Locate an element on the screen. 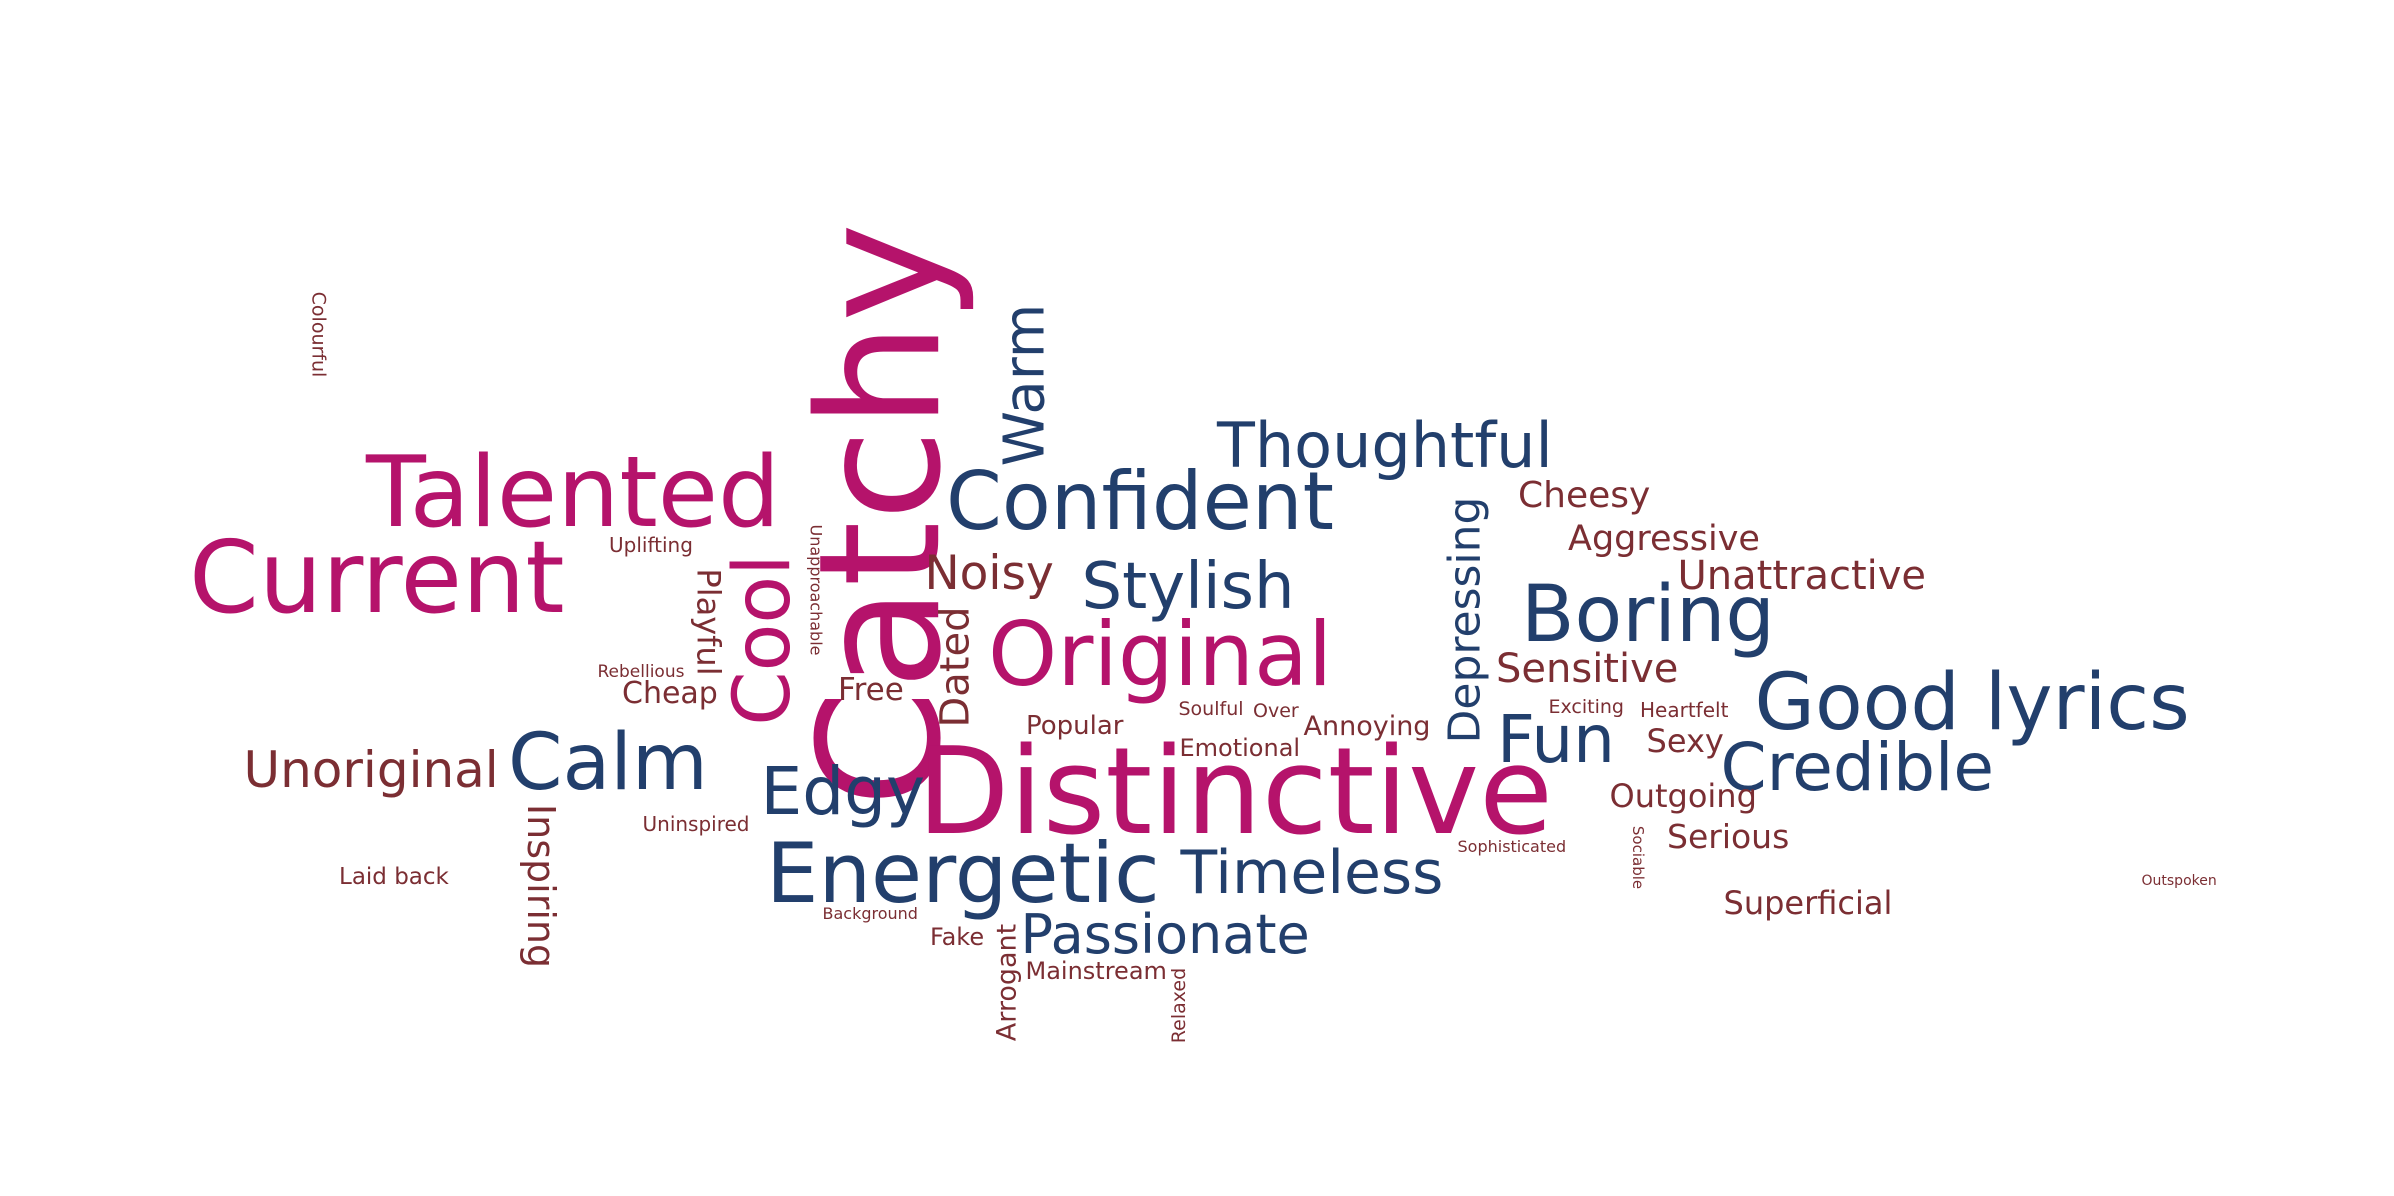 This screenshot has height=1196, width=2394. word-inspiring: Inspiring is located at coordinates (541, 886).